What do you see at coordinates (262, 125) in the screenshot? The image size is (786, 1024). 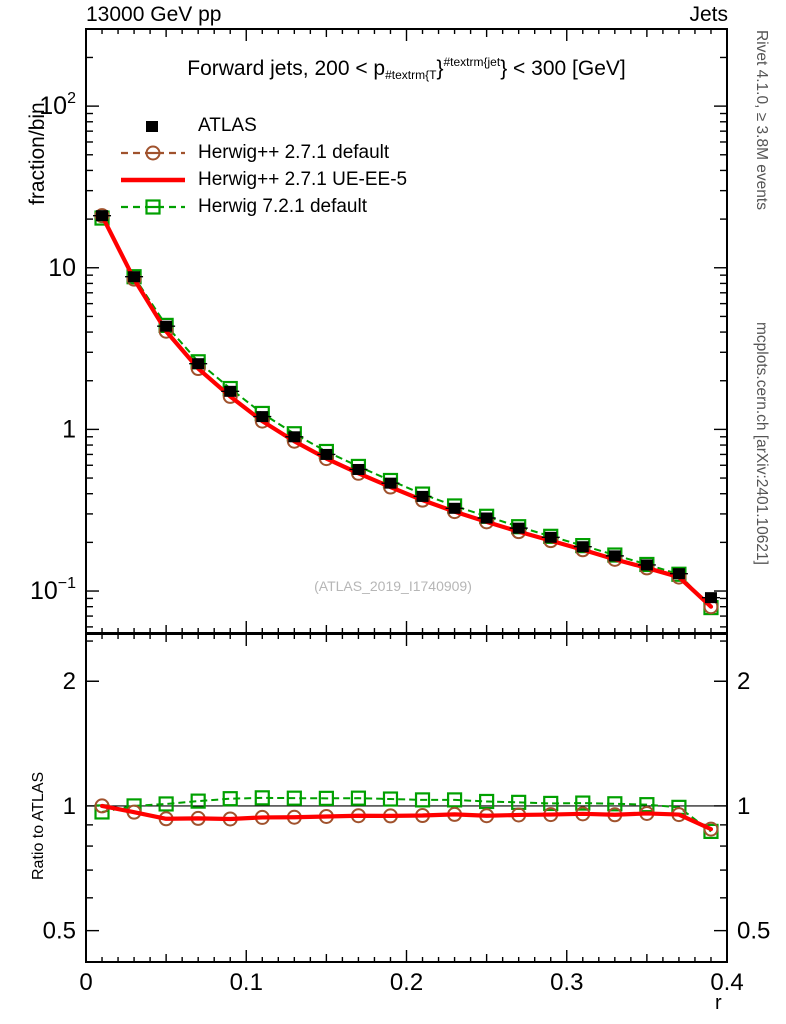 I see `legend-entry-atlas: ATLAS` at bounding box center [262, 125].